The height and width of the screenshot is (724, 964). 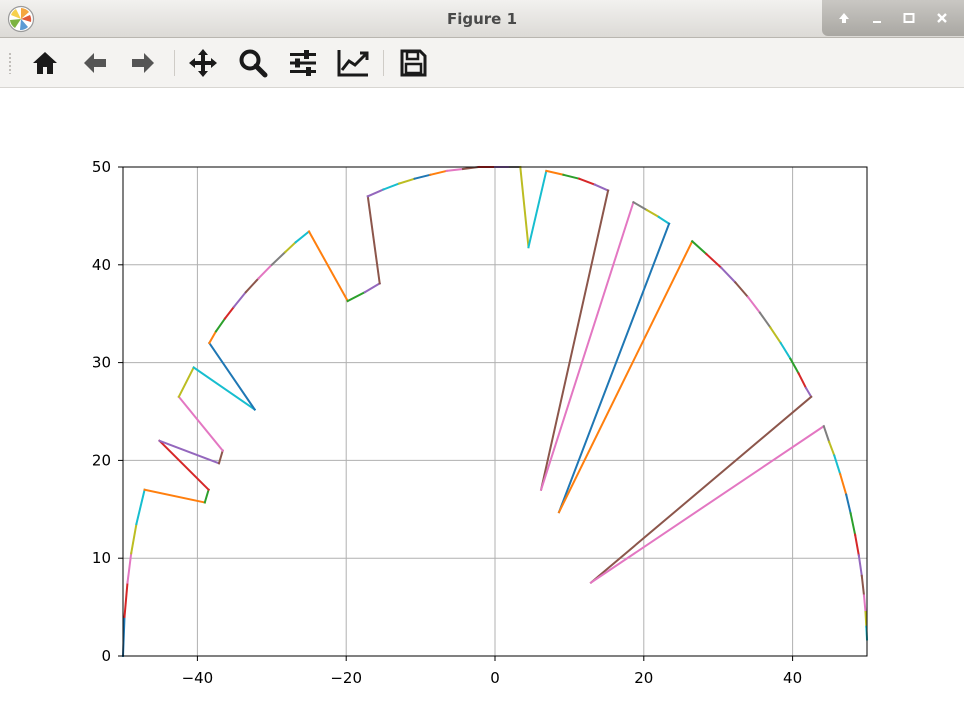 I want to click on x-tick-label: −40, so click(x=198, y=678).